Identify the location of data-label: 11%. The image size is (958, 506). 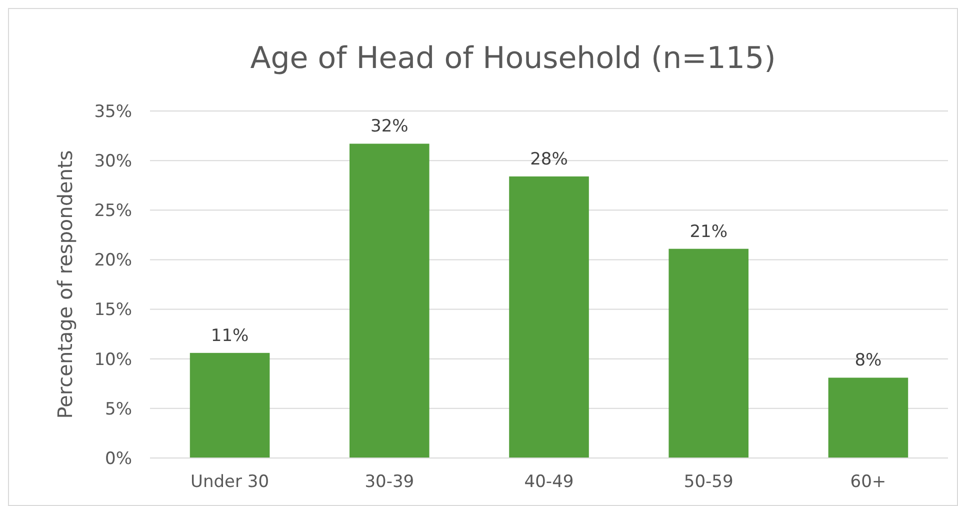
(229, 336).